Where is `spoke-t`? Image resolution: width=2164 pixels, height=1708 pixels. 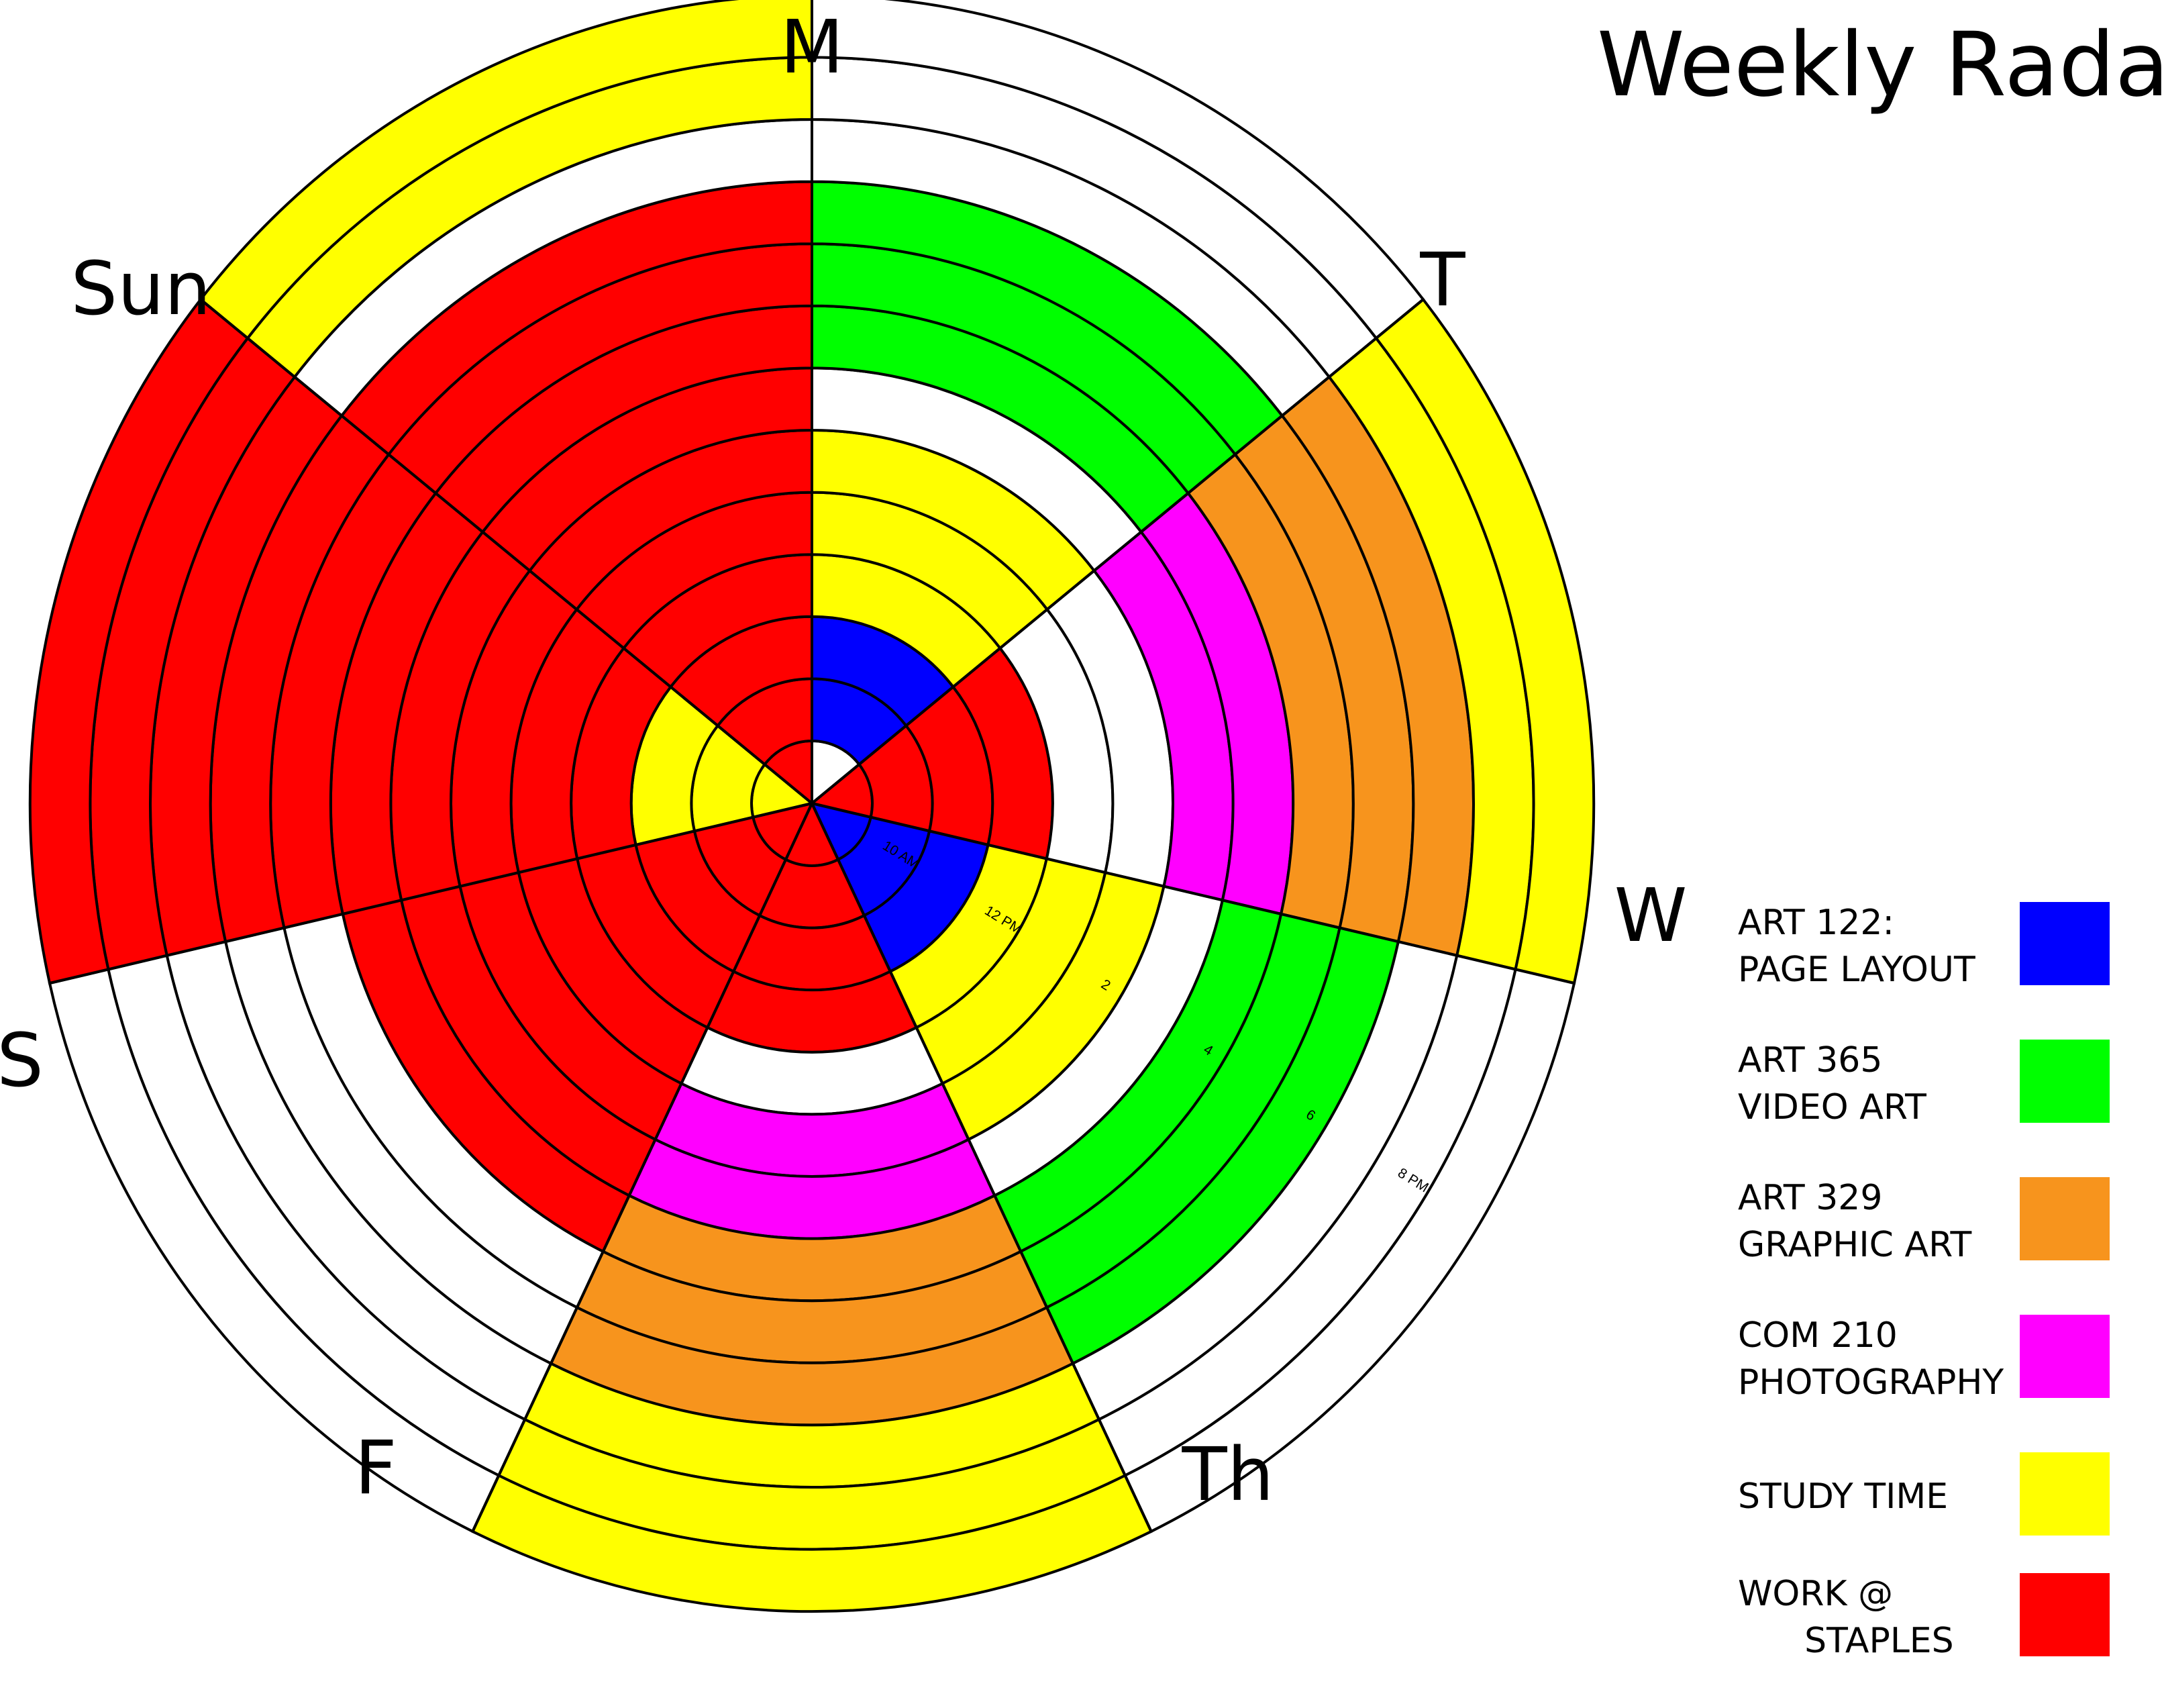
spoke-t is located at coordinates (1118, 551).